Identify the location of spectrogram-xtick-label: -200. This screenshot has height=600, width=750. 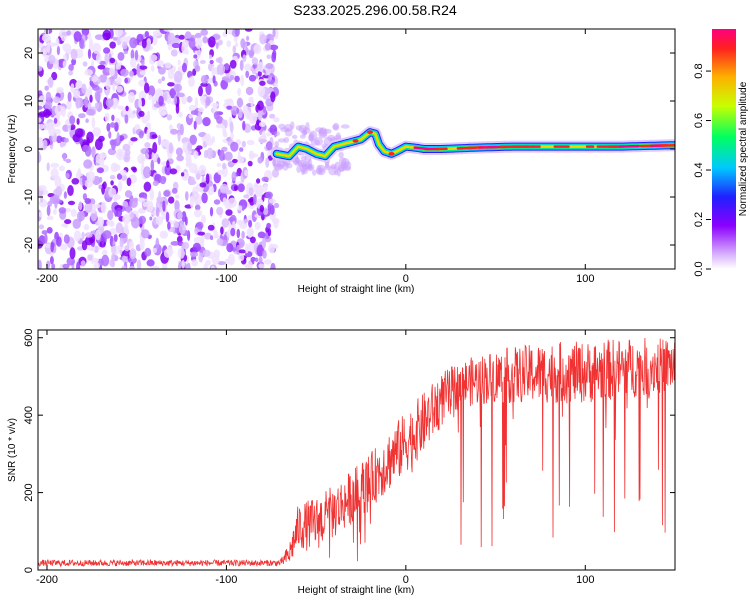
(47, 279).